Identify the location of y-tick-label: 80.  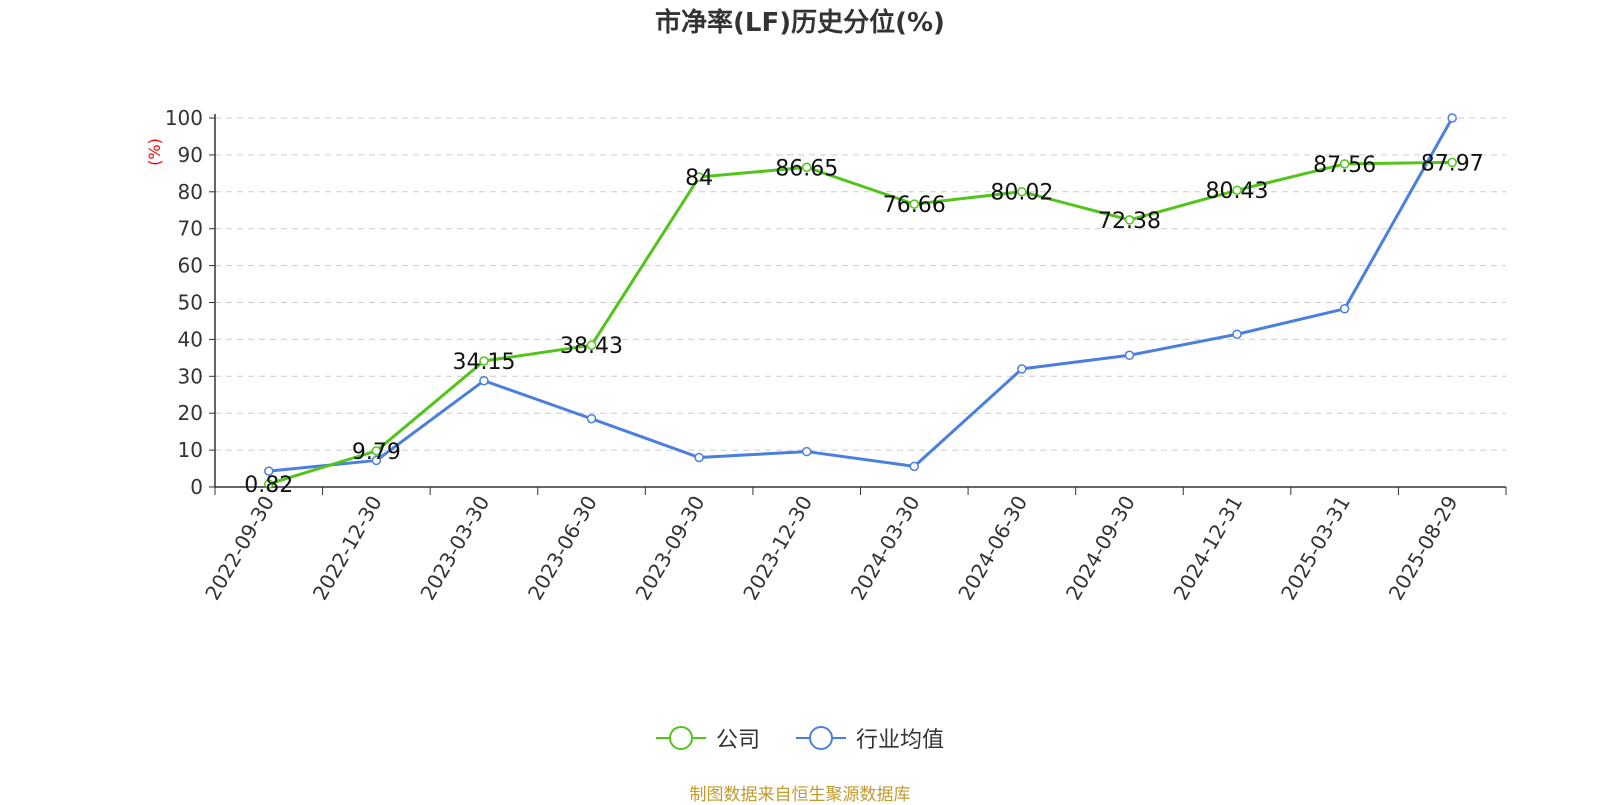
(190, 192).